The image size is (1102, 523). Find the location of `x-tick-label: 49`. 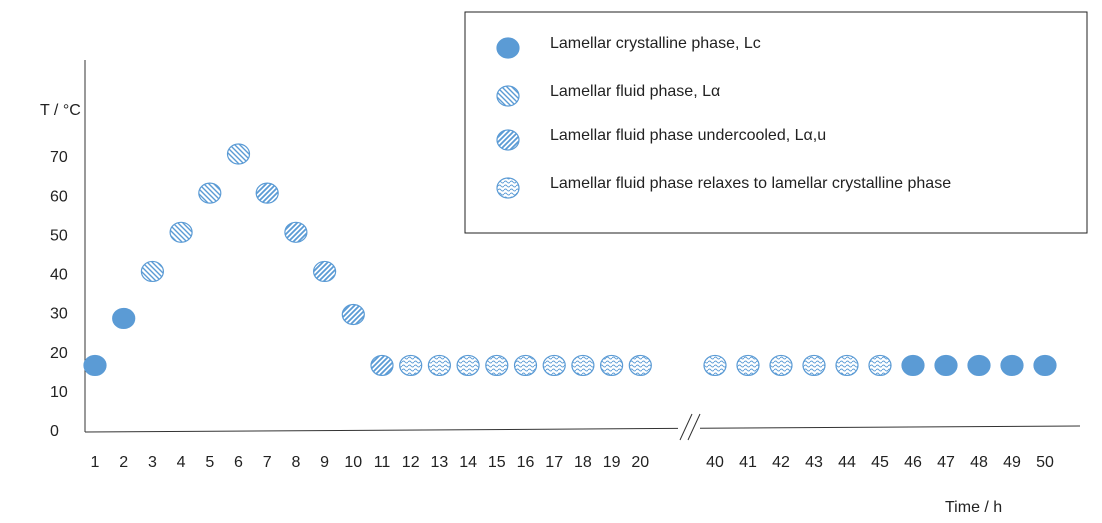

x-tick-label: 49 is located at coordinates (1012, 462).